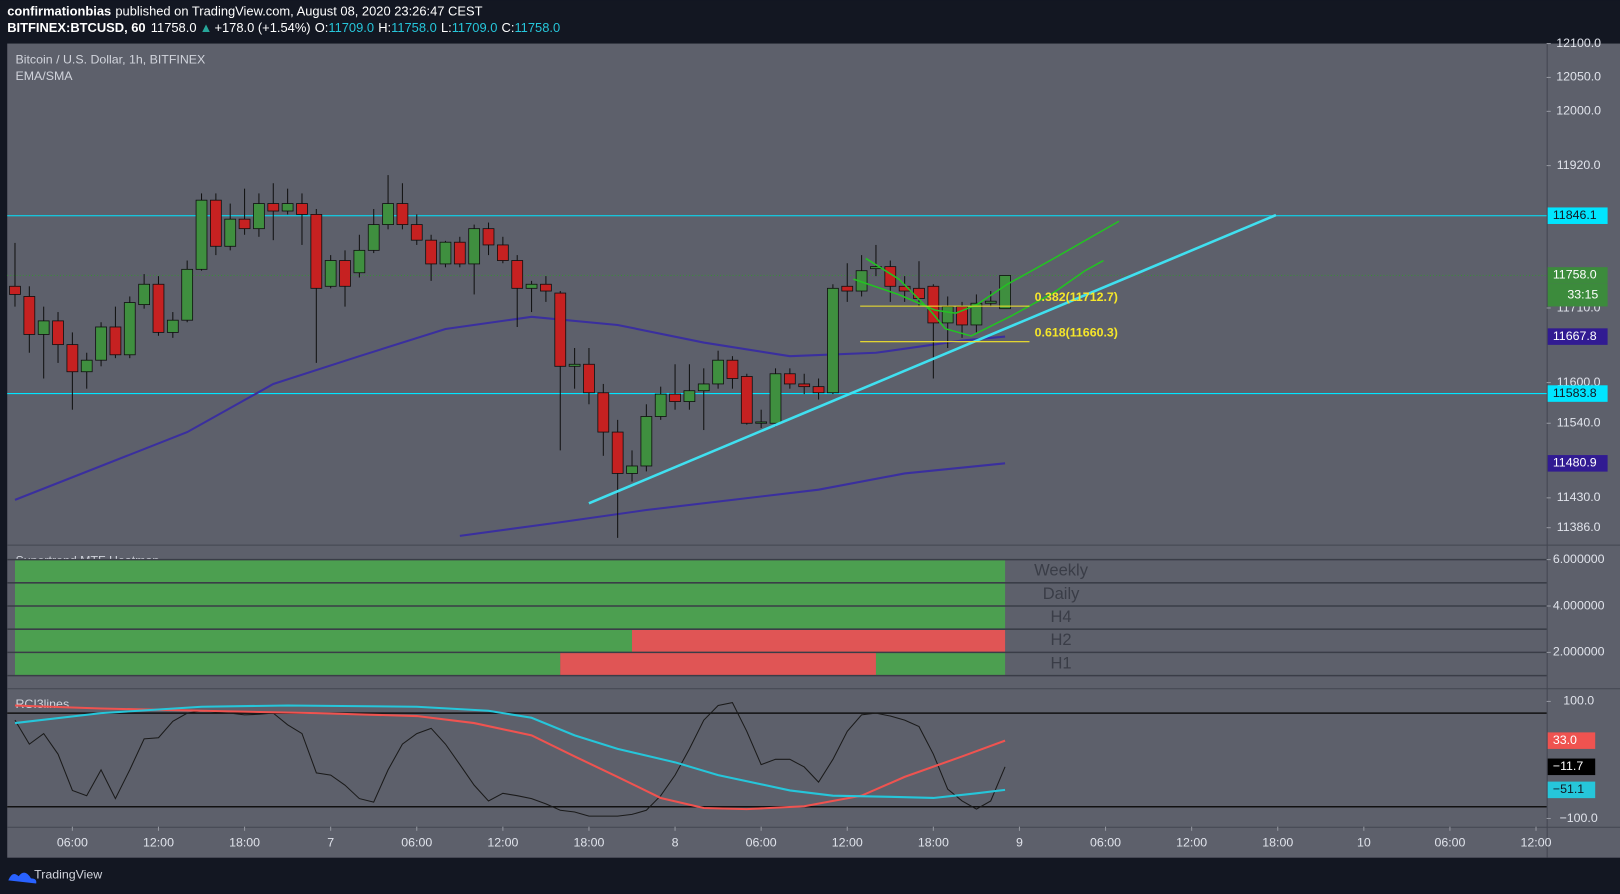 Image resolution: width=1620 pixels, height=894 pixels. Describe the element at coordinates (42, 704) in the screenshot. I see `panel-title: RCI3lines` at that location.